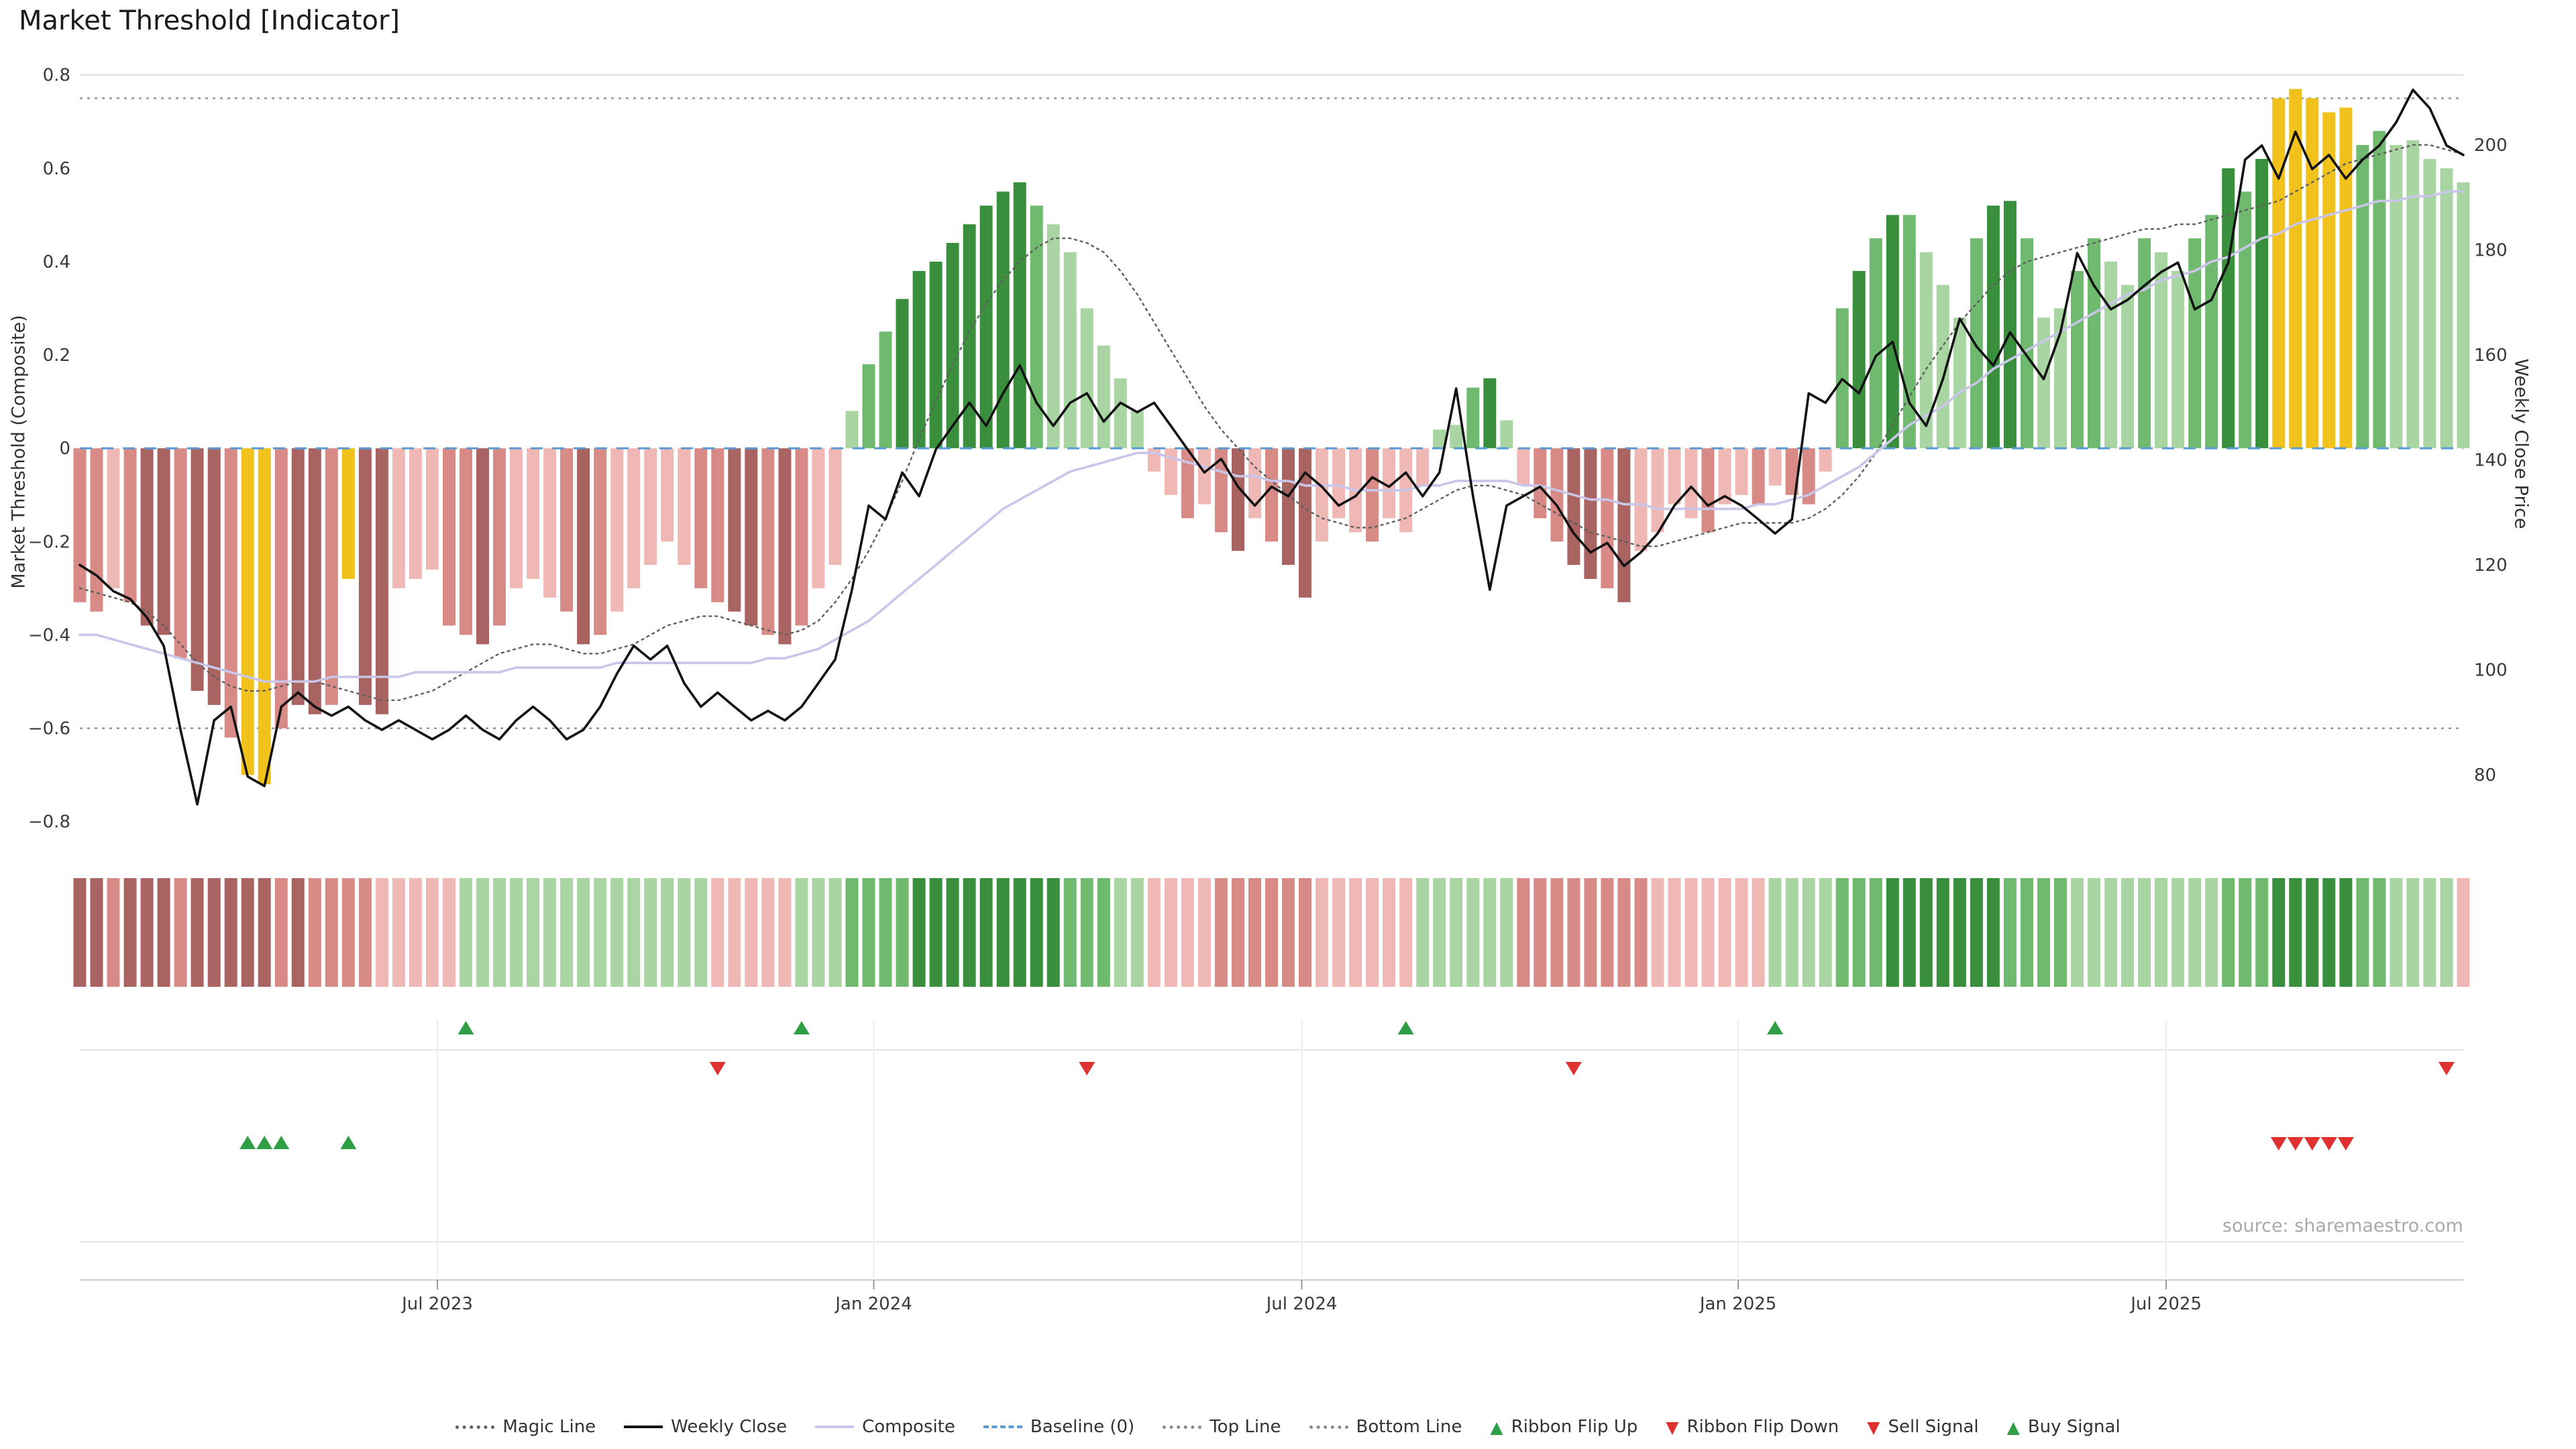  I want to click on buy-signal-marker, so click(247, 1142).